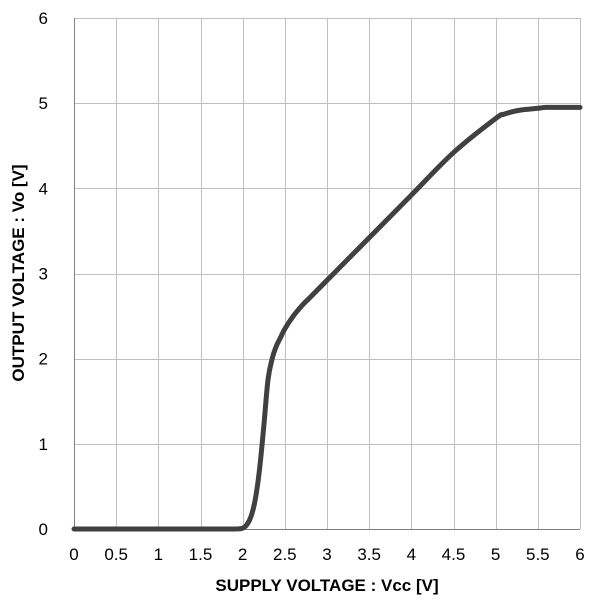 Image resolution: width=589 pixels, height=605 pixels. I want to click on x-tick-label: 2, so click(242, 554).